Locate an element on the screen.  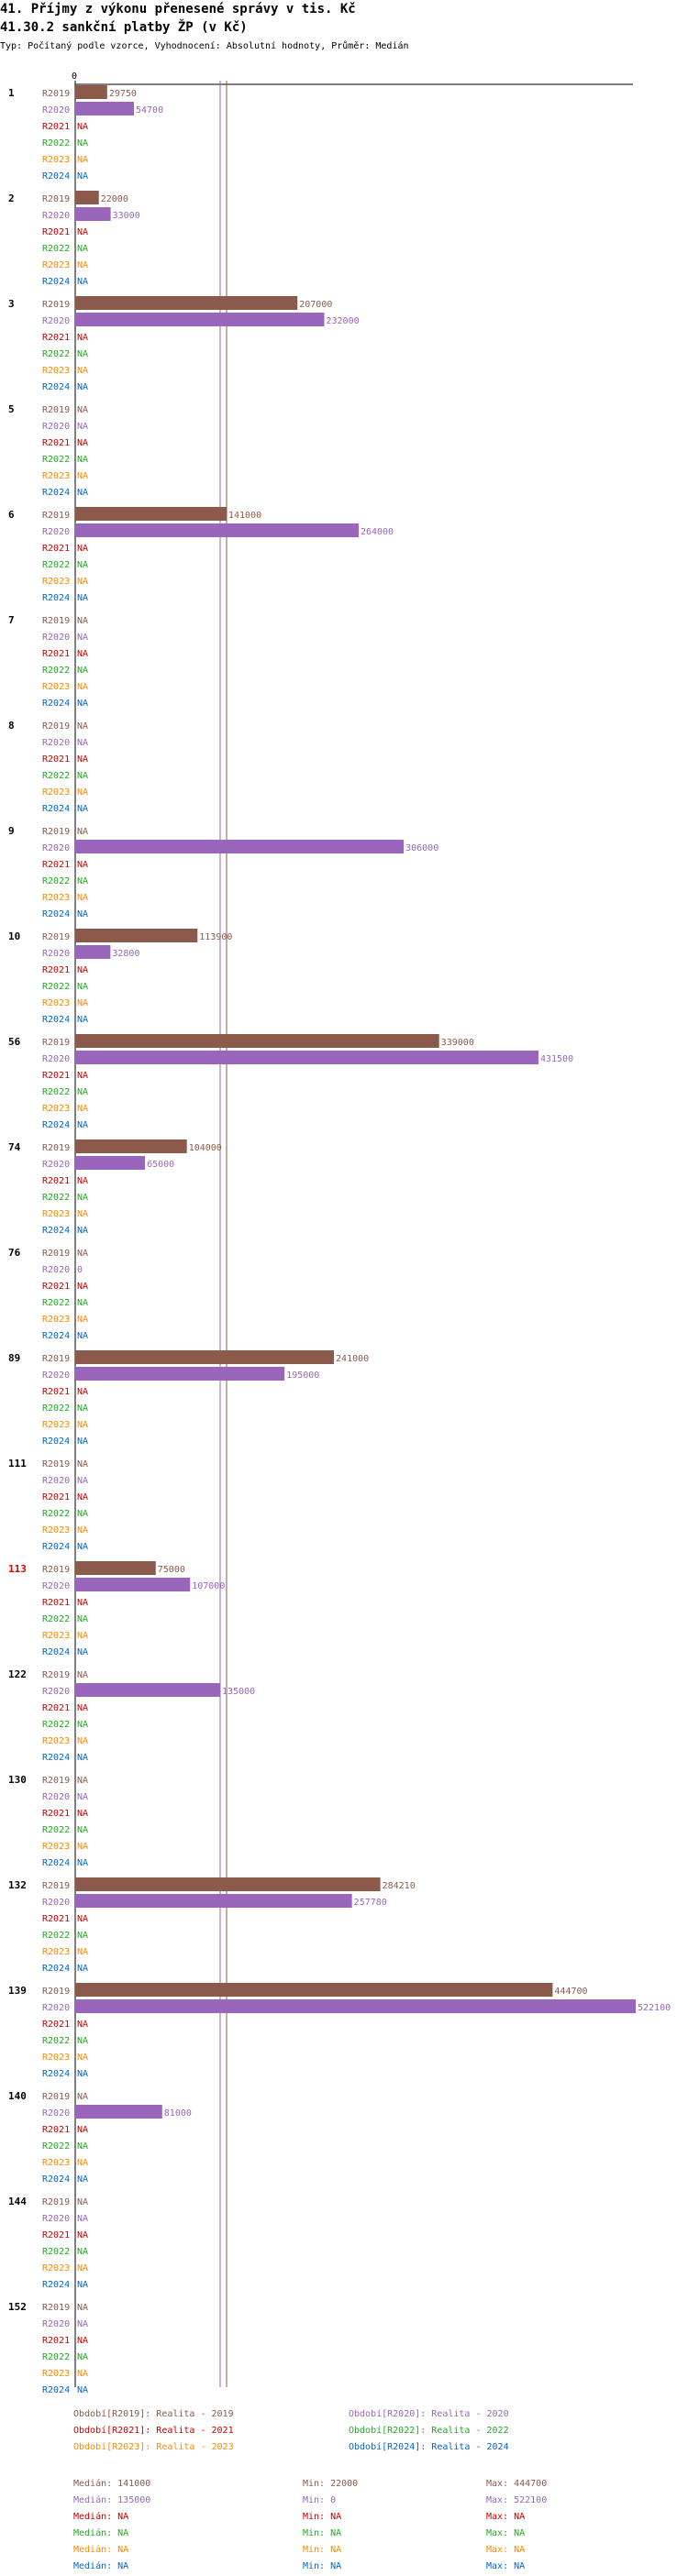
bar-10-r2019 is located at coordinates (136, 936).